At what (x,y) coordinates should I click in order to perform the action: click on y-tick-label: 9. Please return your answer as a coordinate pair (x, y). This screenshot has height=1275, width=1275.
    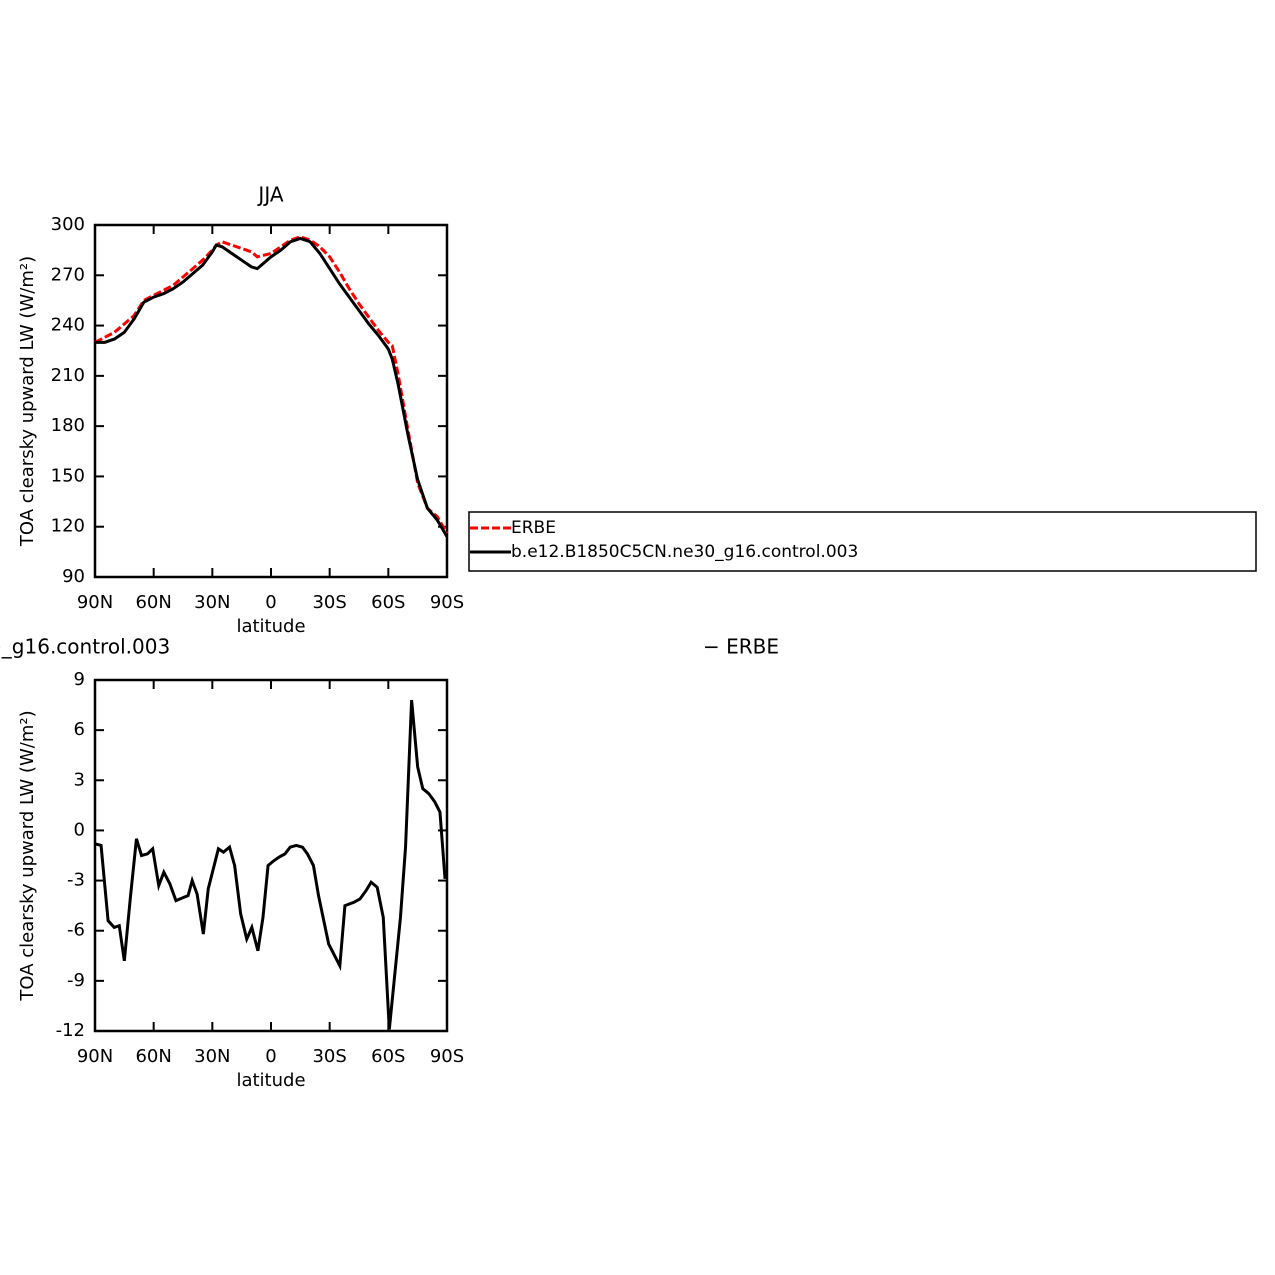
    Looking at the image, I should click on (79, 679).